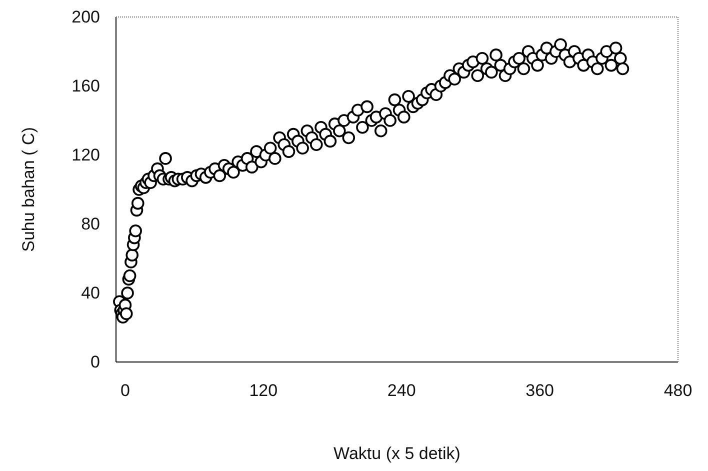  What do you see at coordinates (401, 390) in the screenshot?
I see `x-tick-label: 240` at bounding box center [401, 390].